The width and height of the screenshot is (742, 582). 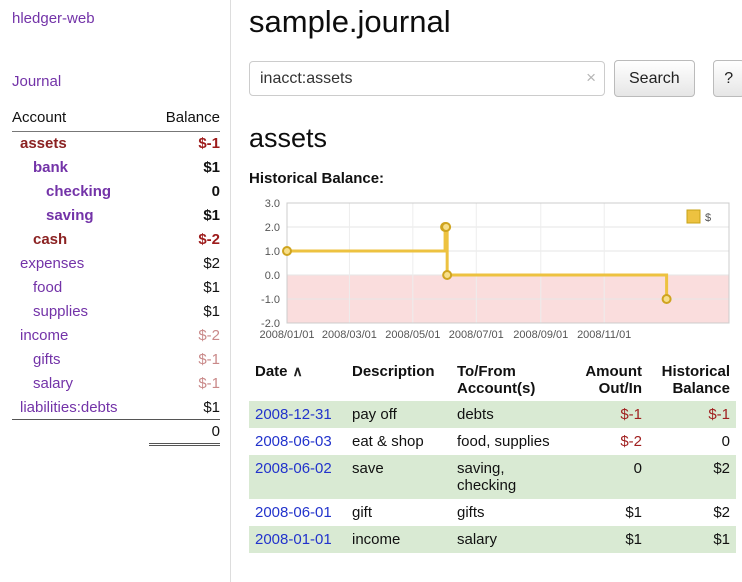 I want to click on account-row: income $-2, so click(x=116, y=336).